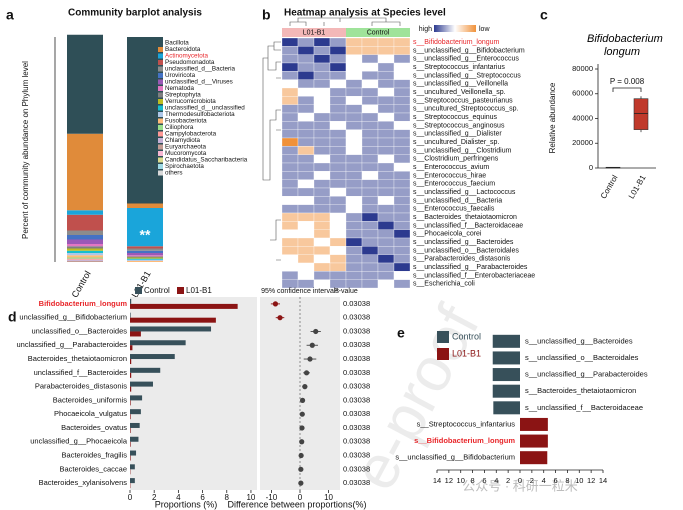 The image size is (683, 510). I want to click on column-dendrogram, so click(345, 21).